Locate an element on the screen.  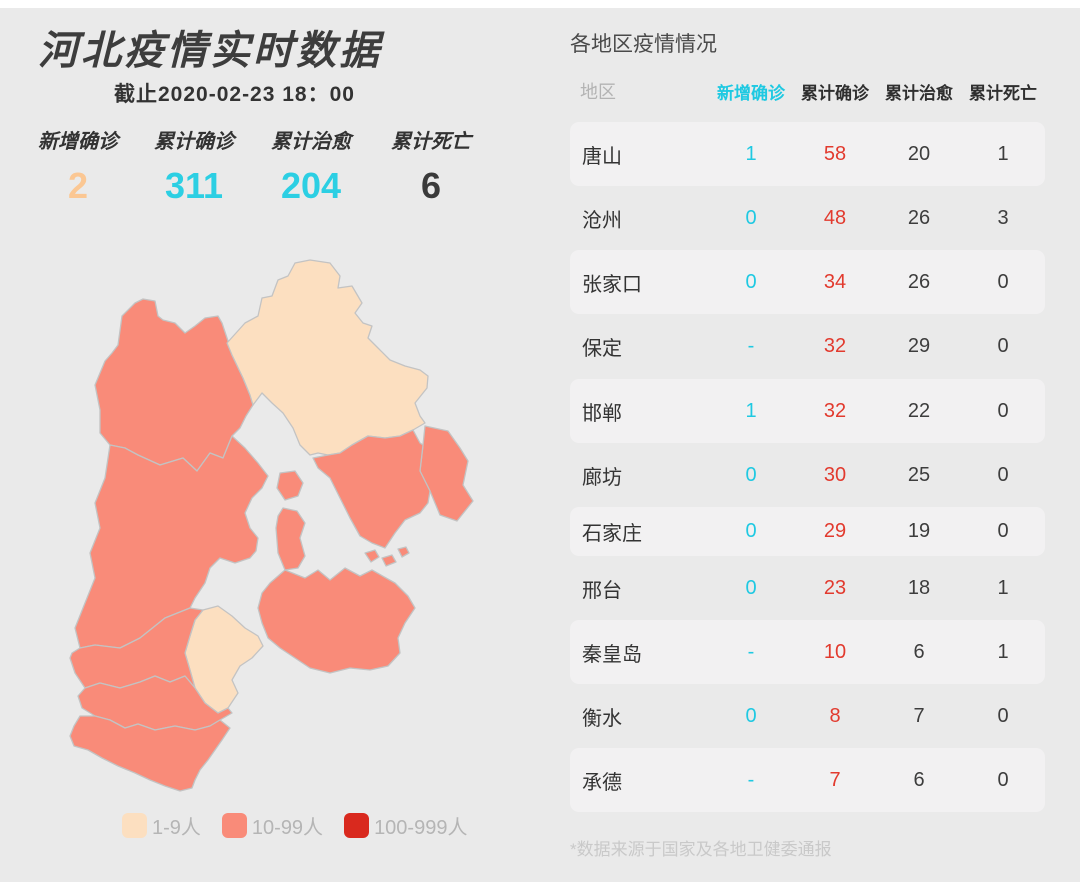
cell-total-cured: 19 is located at coordinates (919, 531).